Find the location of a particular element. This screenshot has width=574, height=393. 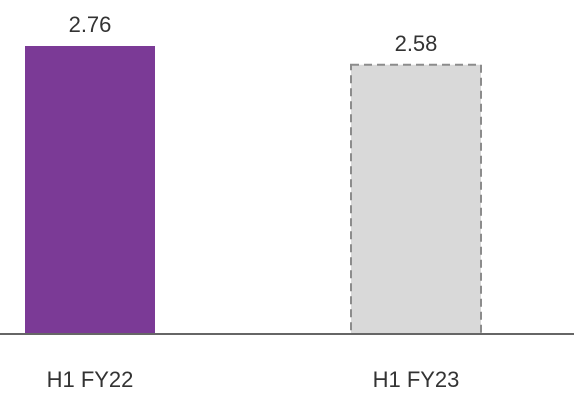

value-label: 2.58 is located at coordinates (416, 43).